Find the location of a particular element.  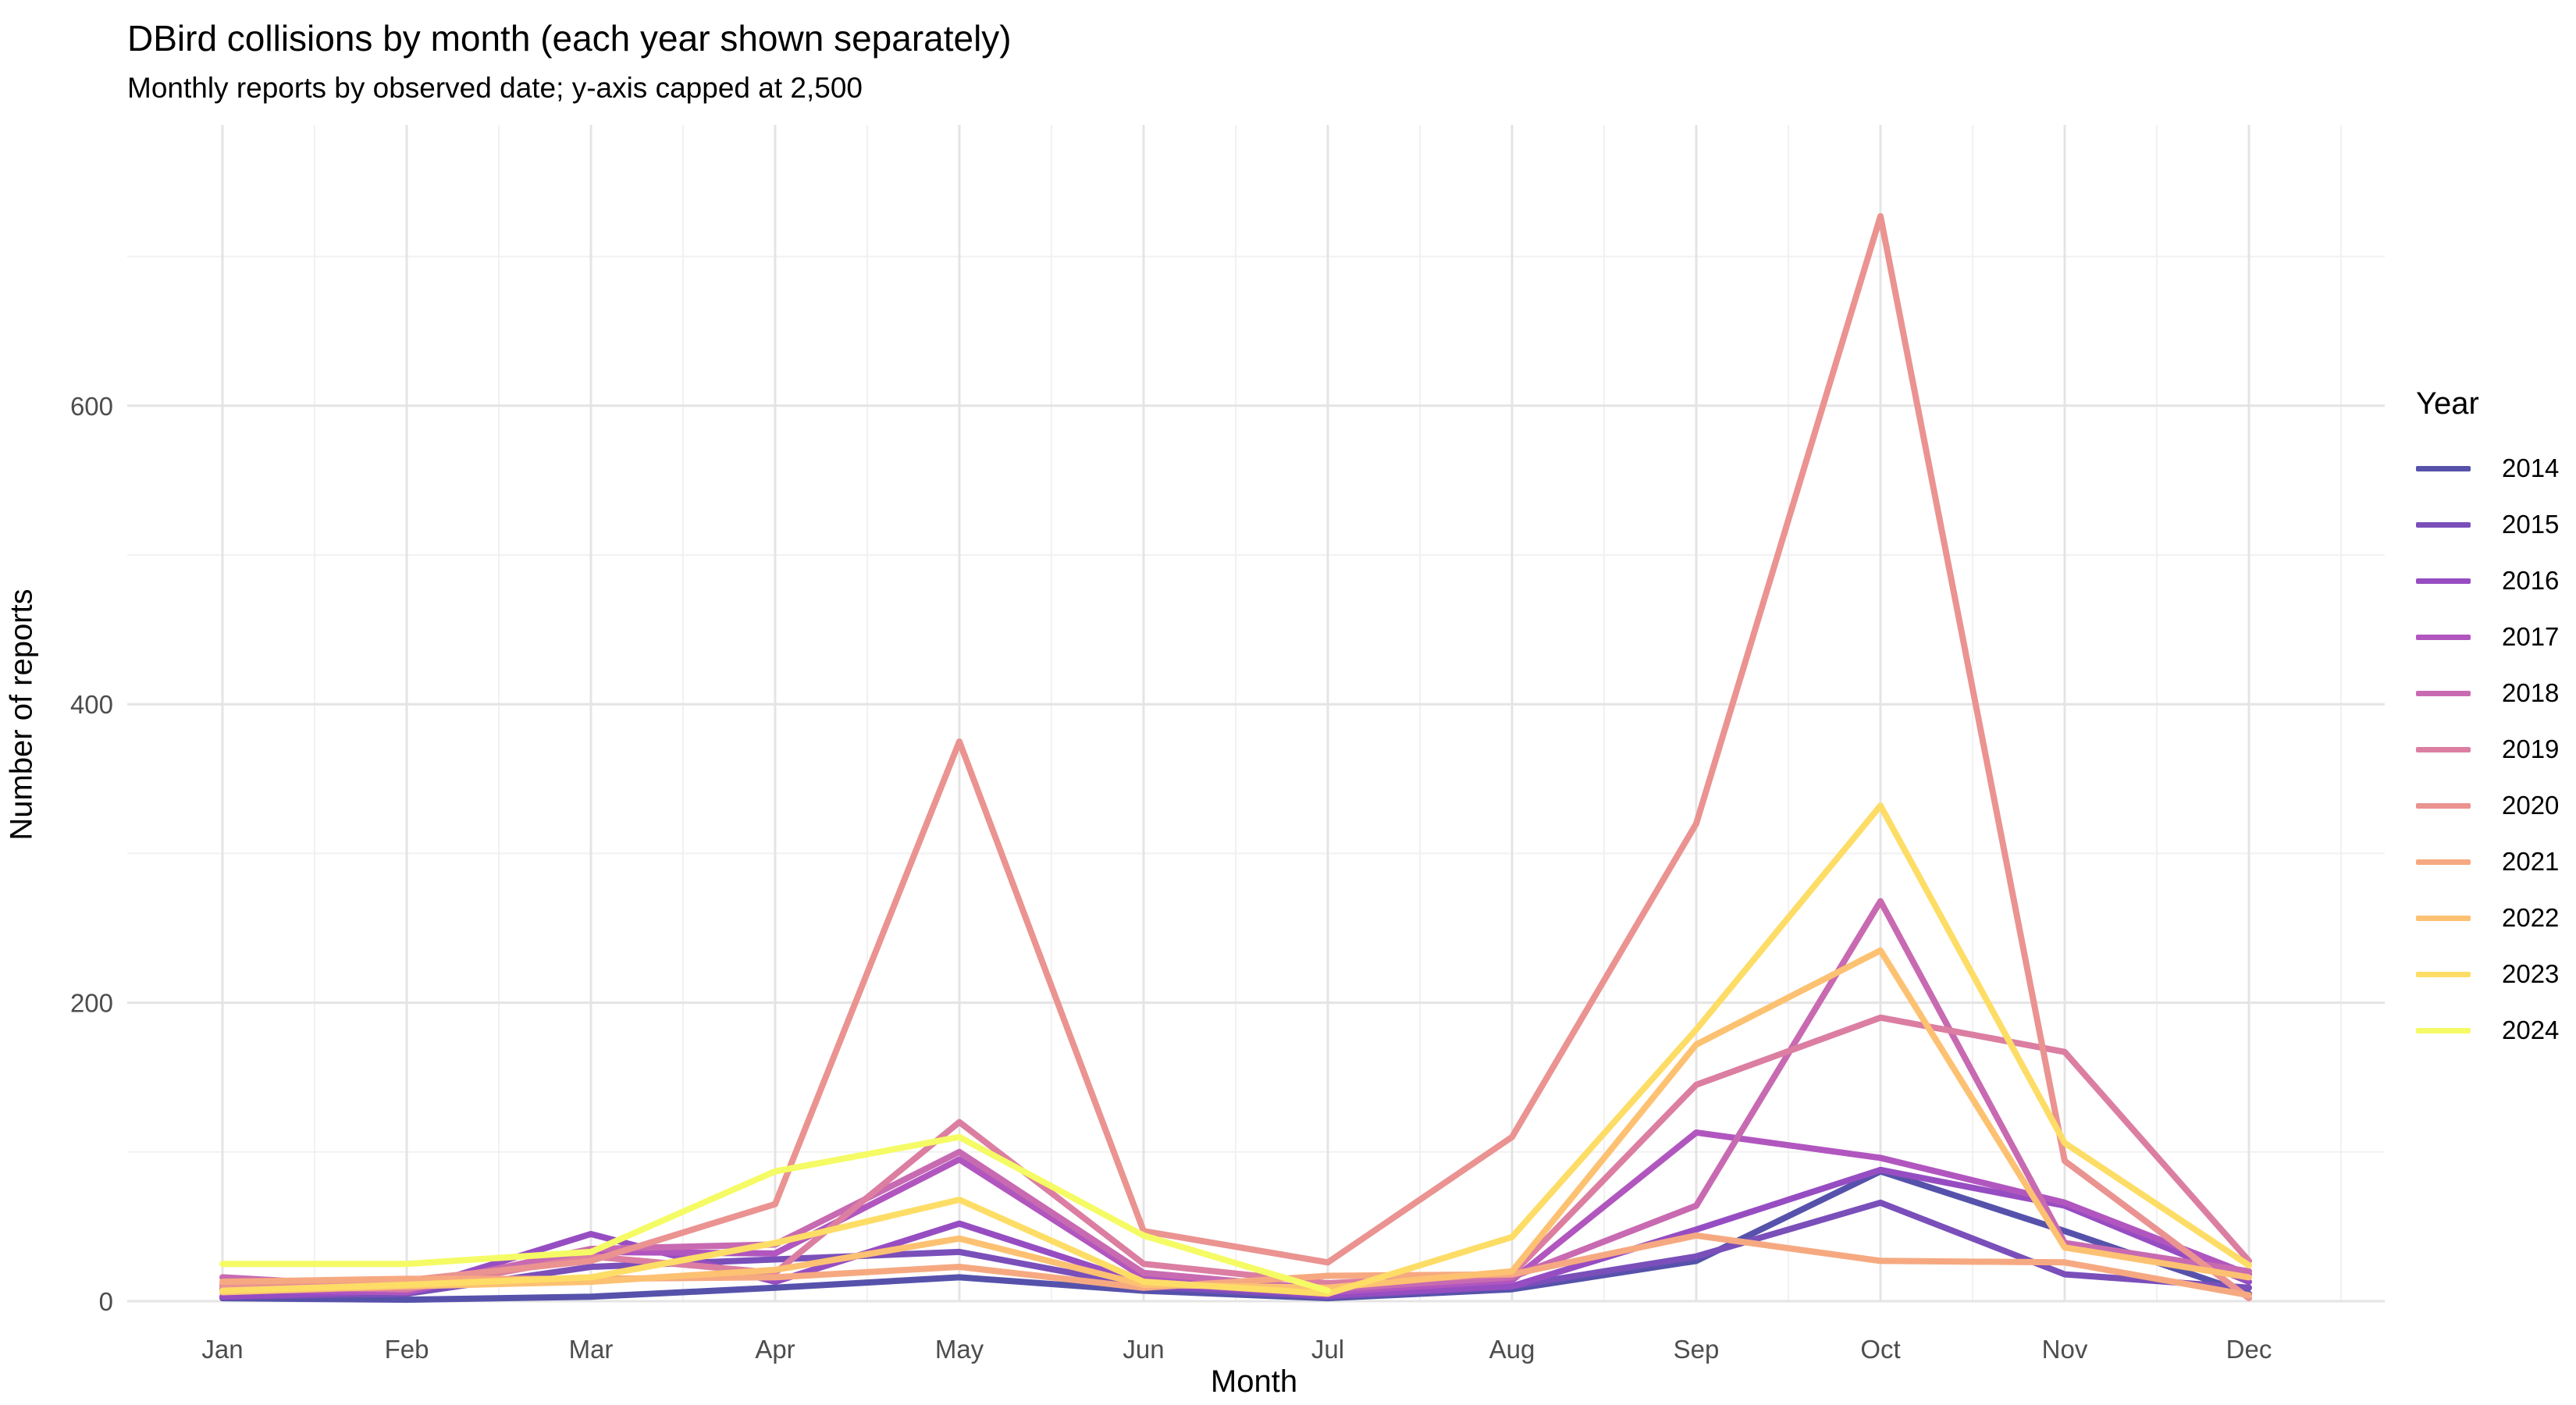

legend-item-2021: 2021 is located at coordinates (2487, 862).